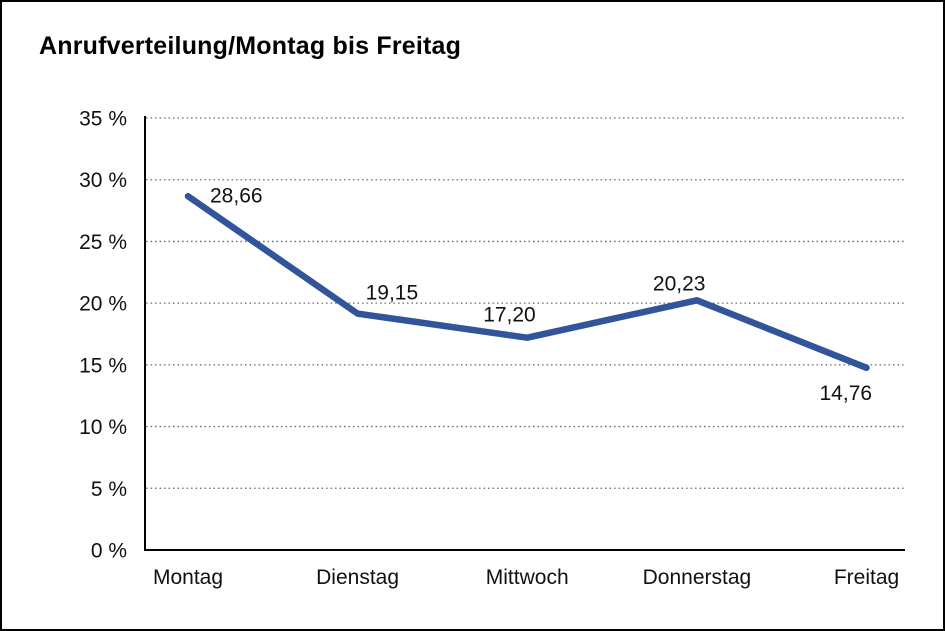 The width and height of the screenshot is (945, 631). I want to click on y-tick-label: 35 %, so click(103, 119).